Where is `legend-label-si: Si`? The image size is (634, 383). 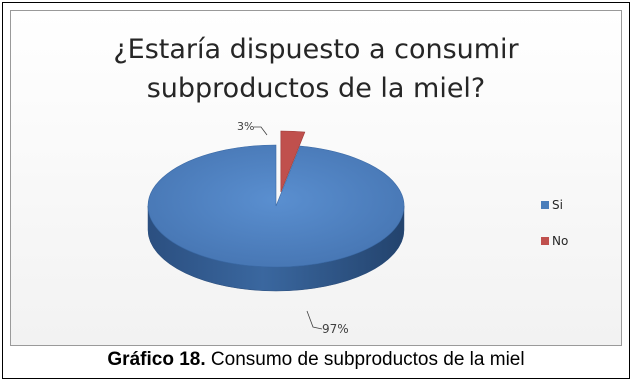 legend-label-si: Si is located at coordinates (557, 205).